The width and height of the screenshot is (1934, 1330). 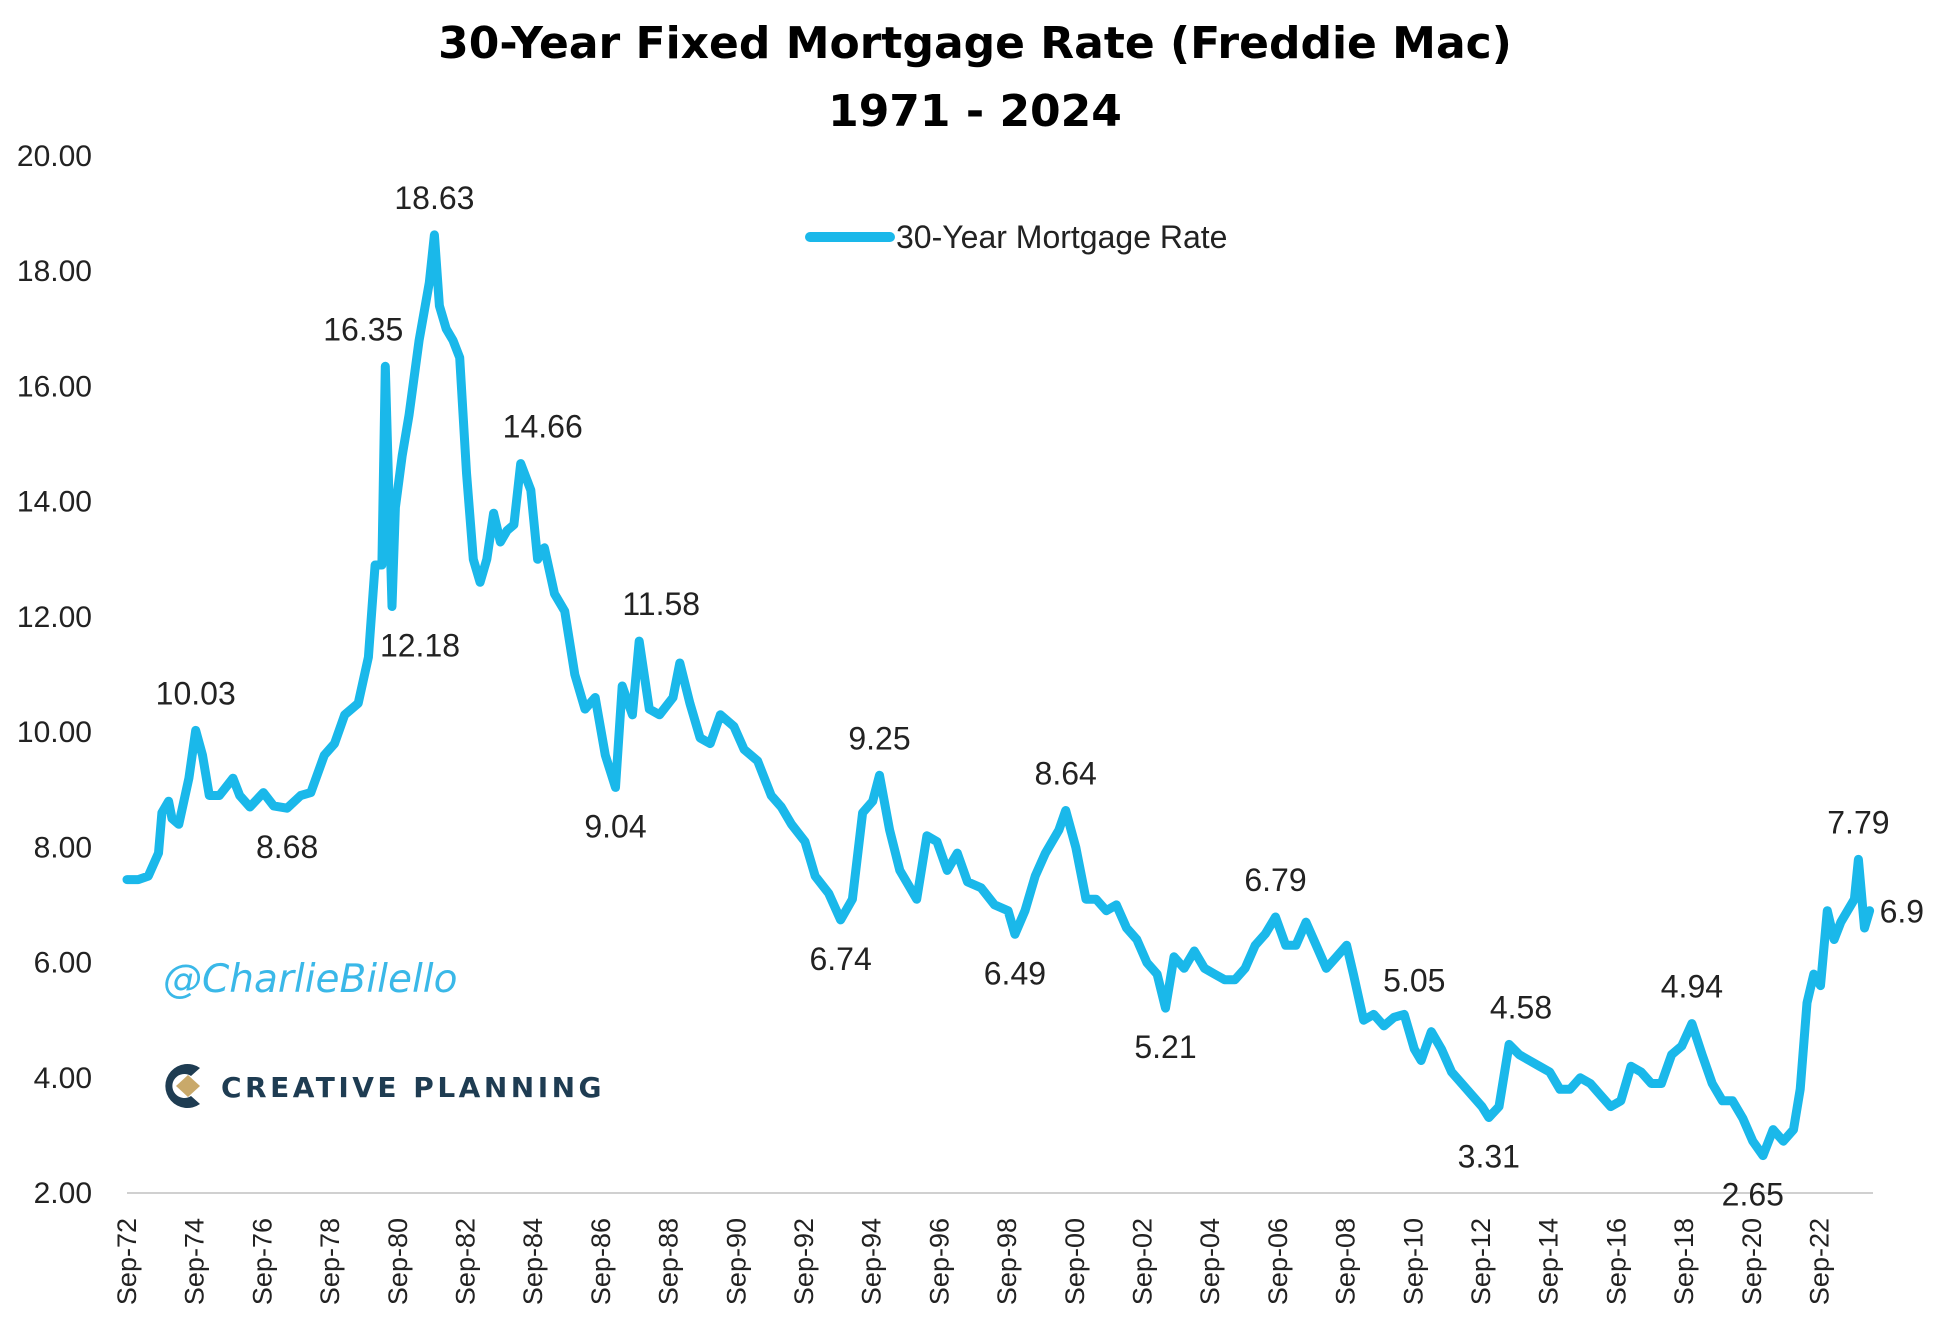 What do you see at coordinates (287, 847) in the screenshot?
I see `data-label: 8.68` at bounding box center [287, 847].